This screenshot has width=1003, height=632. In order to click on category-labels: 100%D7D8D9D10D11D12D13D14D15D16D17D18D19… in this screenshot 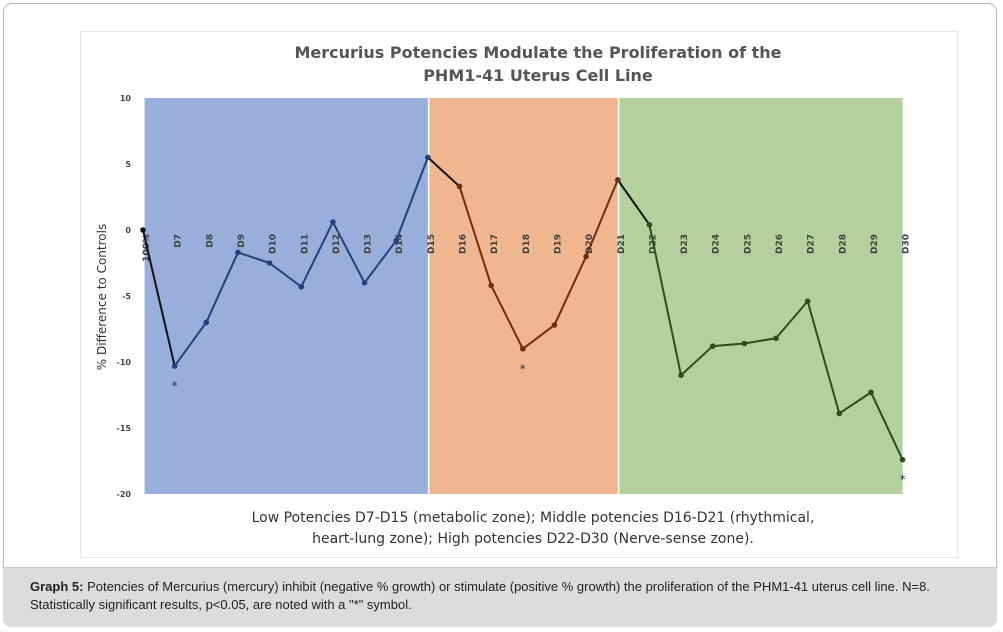, I will do `click(527, 248)`.